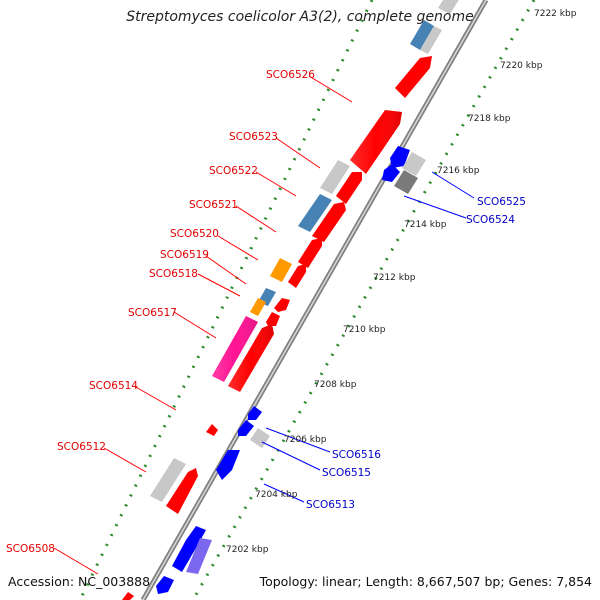 The width and height of the screenshot is (600, 600). What do you see at coordinates (305, 440) in the screenshot?
I see `ruler-label: 7206 kbp` at bounding box center [305, 440].